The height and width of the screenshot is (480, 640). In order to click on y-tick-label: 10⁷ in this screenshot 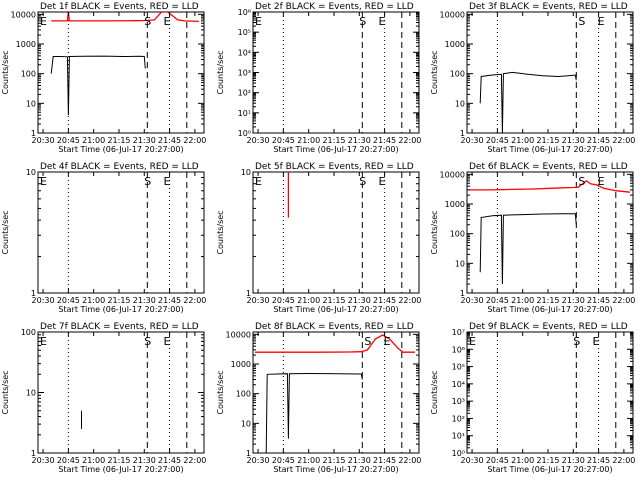, I will do `click(458, 332)`.